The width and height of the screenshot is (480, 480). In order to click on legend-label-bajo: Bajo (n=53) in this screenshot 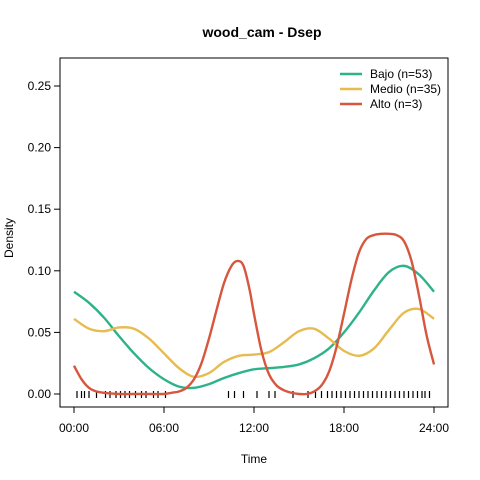, I will do `click(401, 74)`.